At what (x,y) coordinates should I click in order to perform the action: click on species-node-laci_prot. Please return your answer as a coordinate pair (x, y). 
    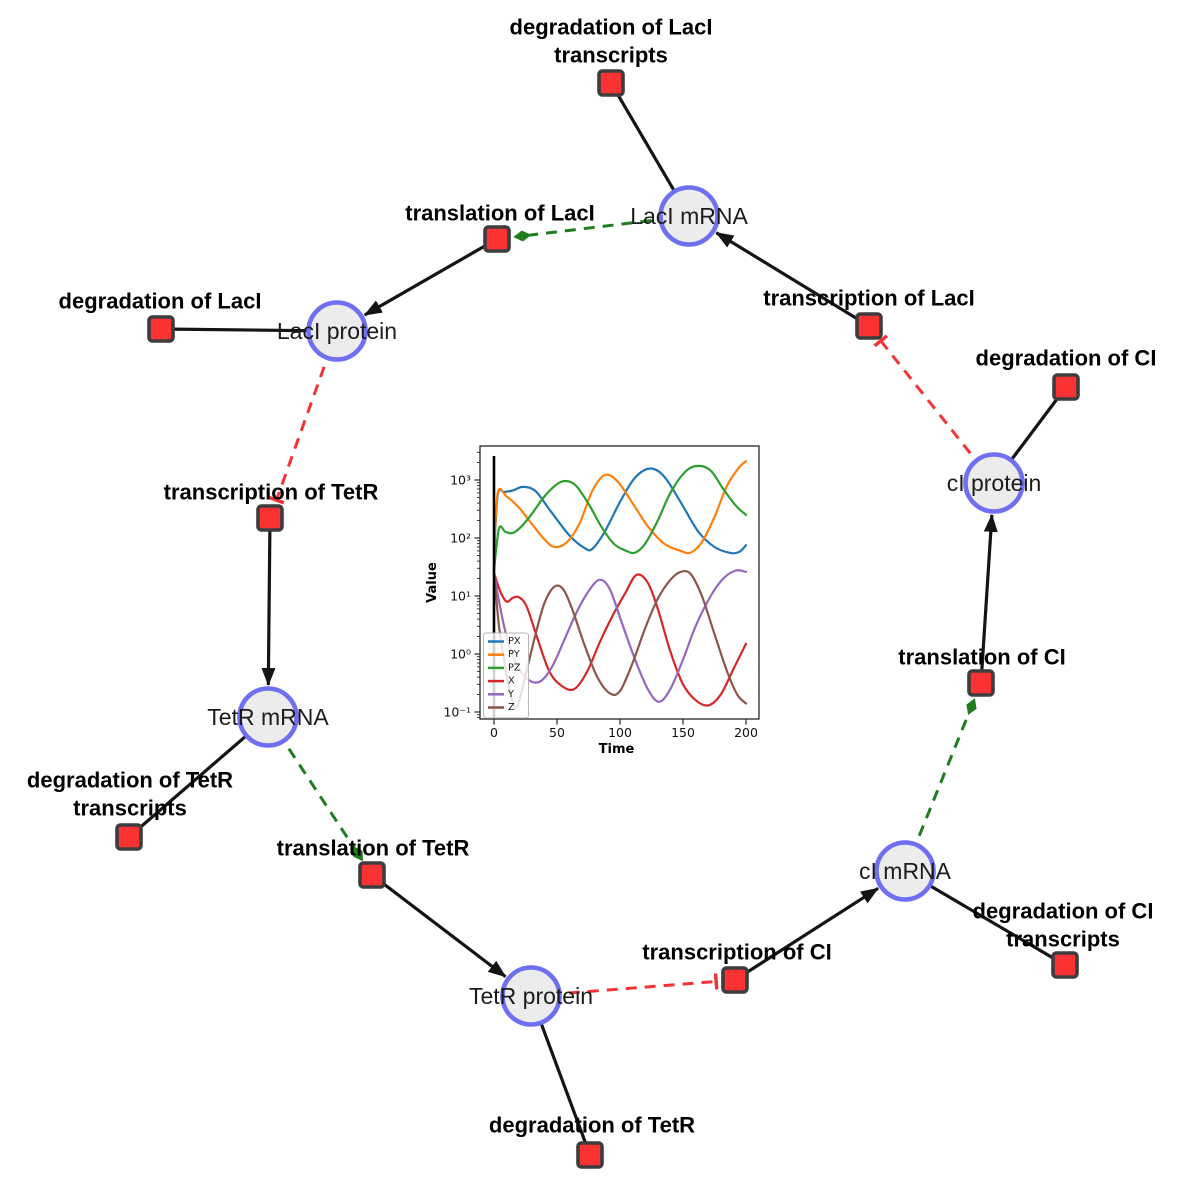
    Looking at the image, I should click on (337, 331).